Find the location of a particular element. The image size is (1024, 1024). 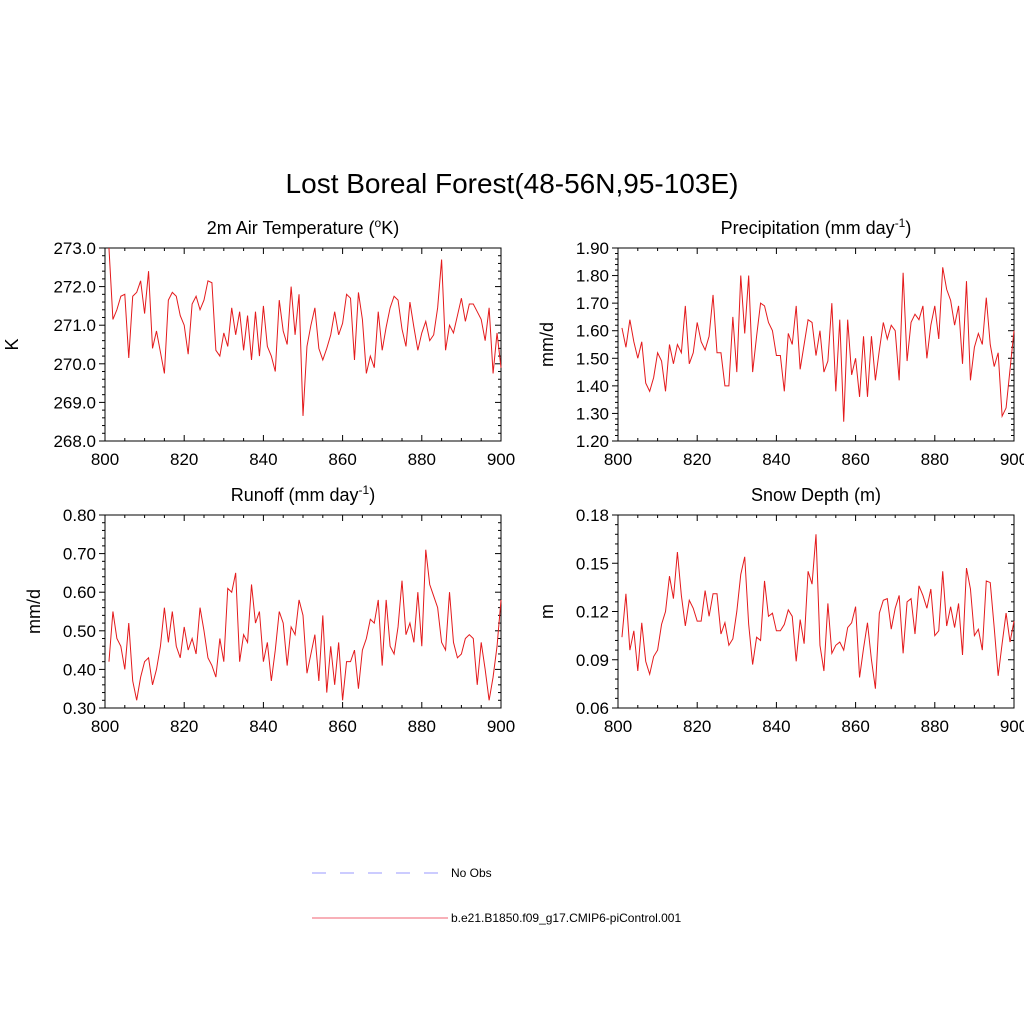

y-tick-label-runoff: 0.60 is located at coordinates (79, 592).